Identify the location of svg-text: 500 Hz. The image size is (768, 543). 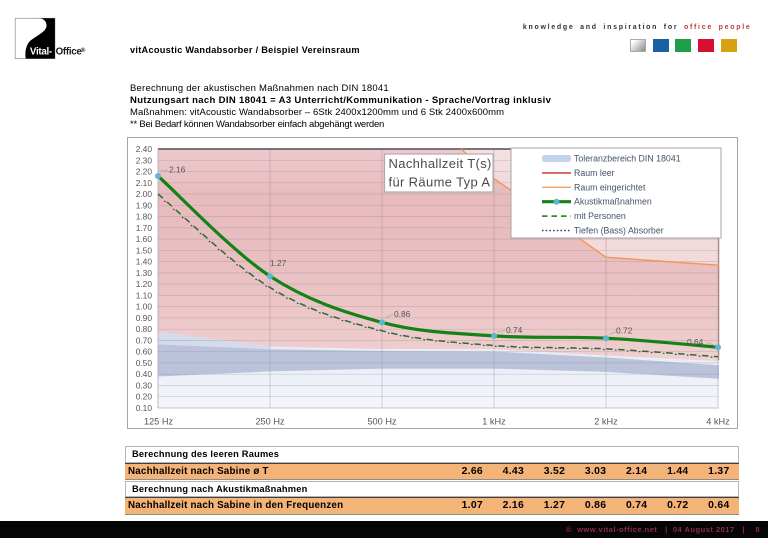
(382, 422).